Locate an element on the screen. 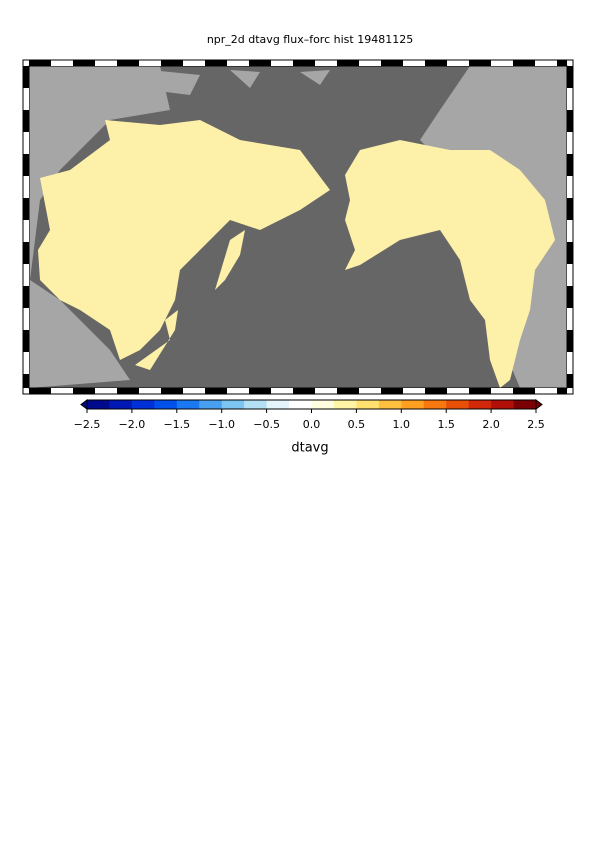 The width and height of the screenshot is (595, 846). data-region-asia is located at coordinates (184, 240).